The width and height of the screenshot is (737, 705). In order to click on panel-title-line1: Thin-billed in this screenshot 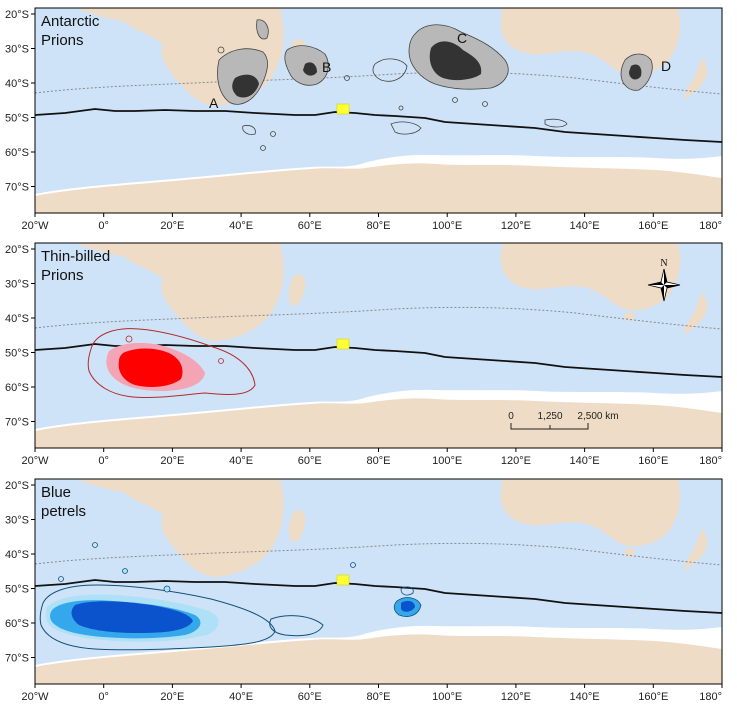, I will do `click(75, 256)`.